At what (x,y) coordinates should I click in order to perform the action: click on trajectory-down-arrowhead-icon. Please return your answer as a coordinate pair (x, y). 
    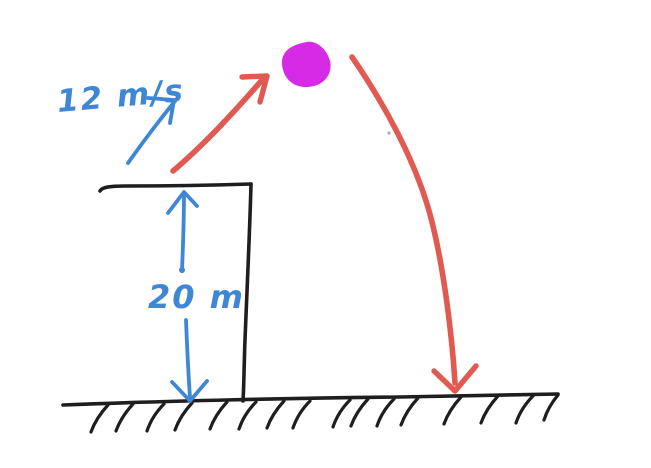
    Looking at the image, I should click on (455, 378).